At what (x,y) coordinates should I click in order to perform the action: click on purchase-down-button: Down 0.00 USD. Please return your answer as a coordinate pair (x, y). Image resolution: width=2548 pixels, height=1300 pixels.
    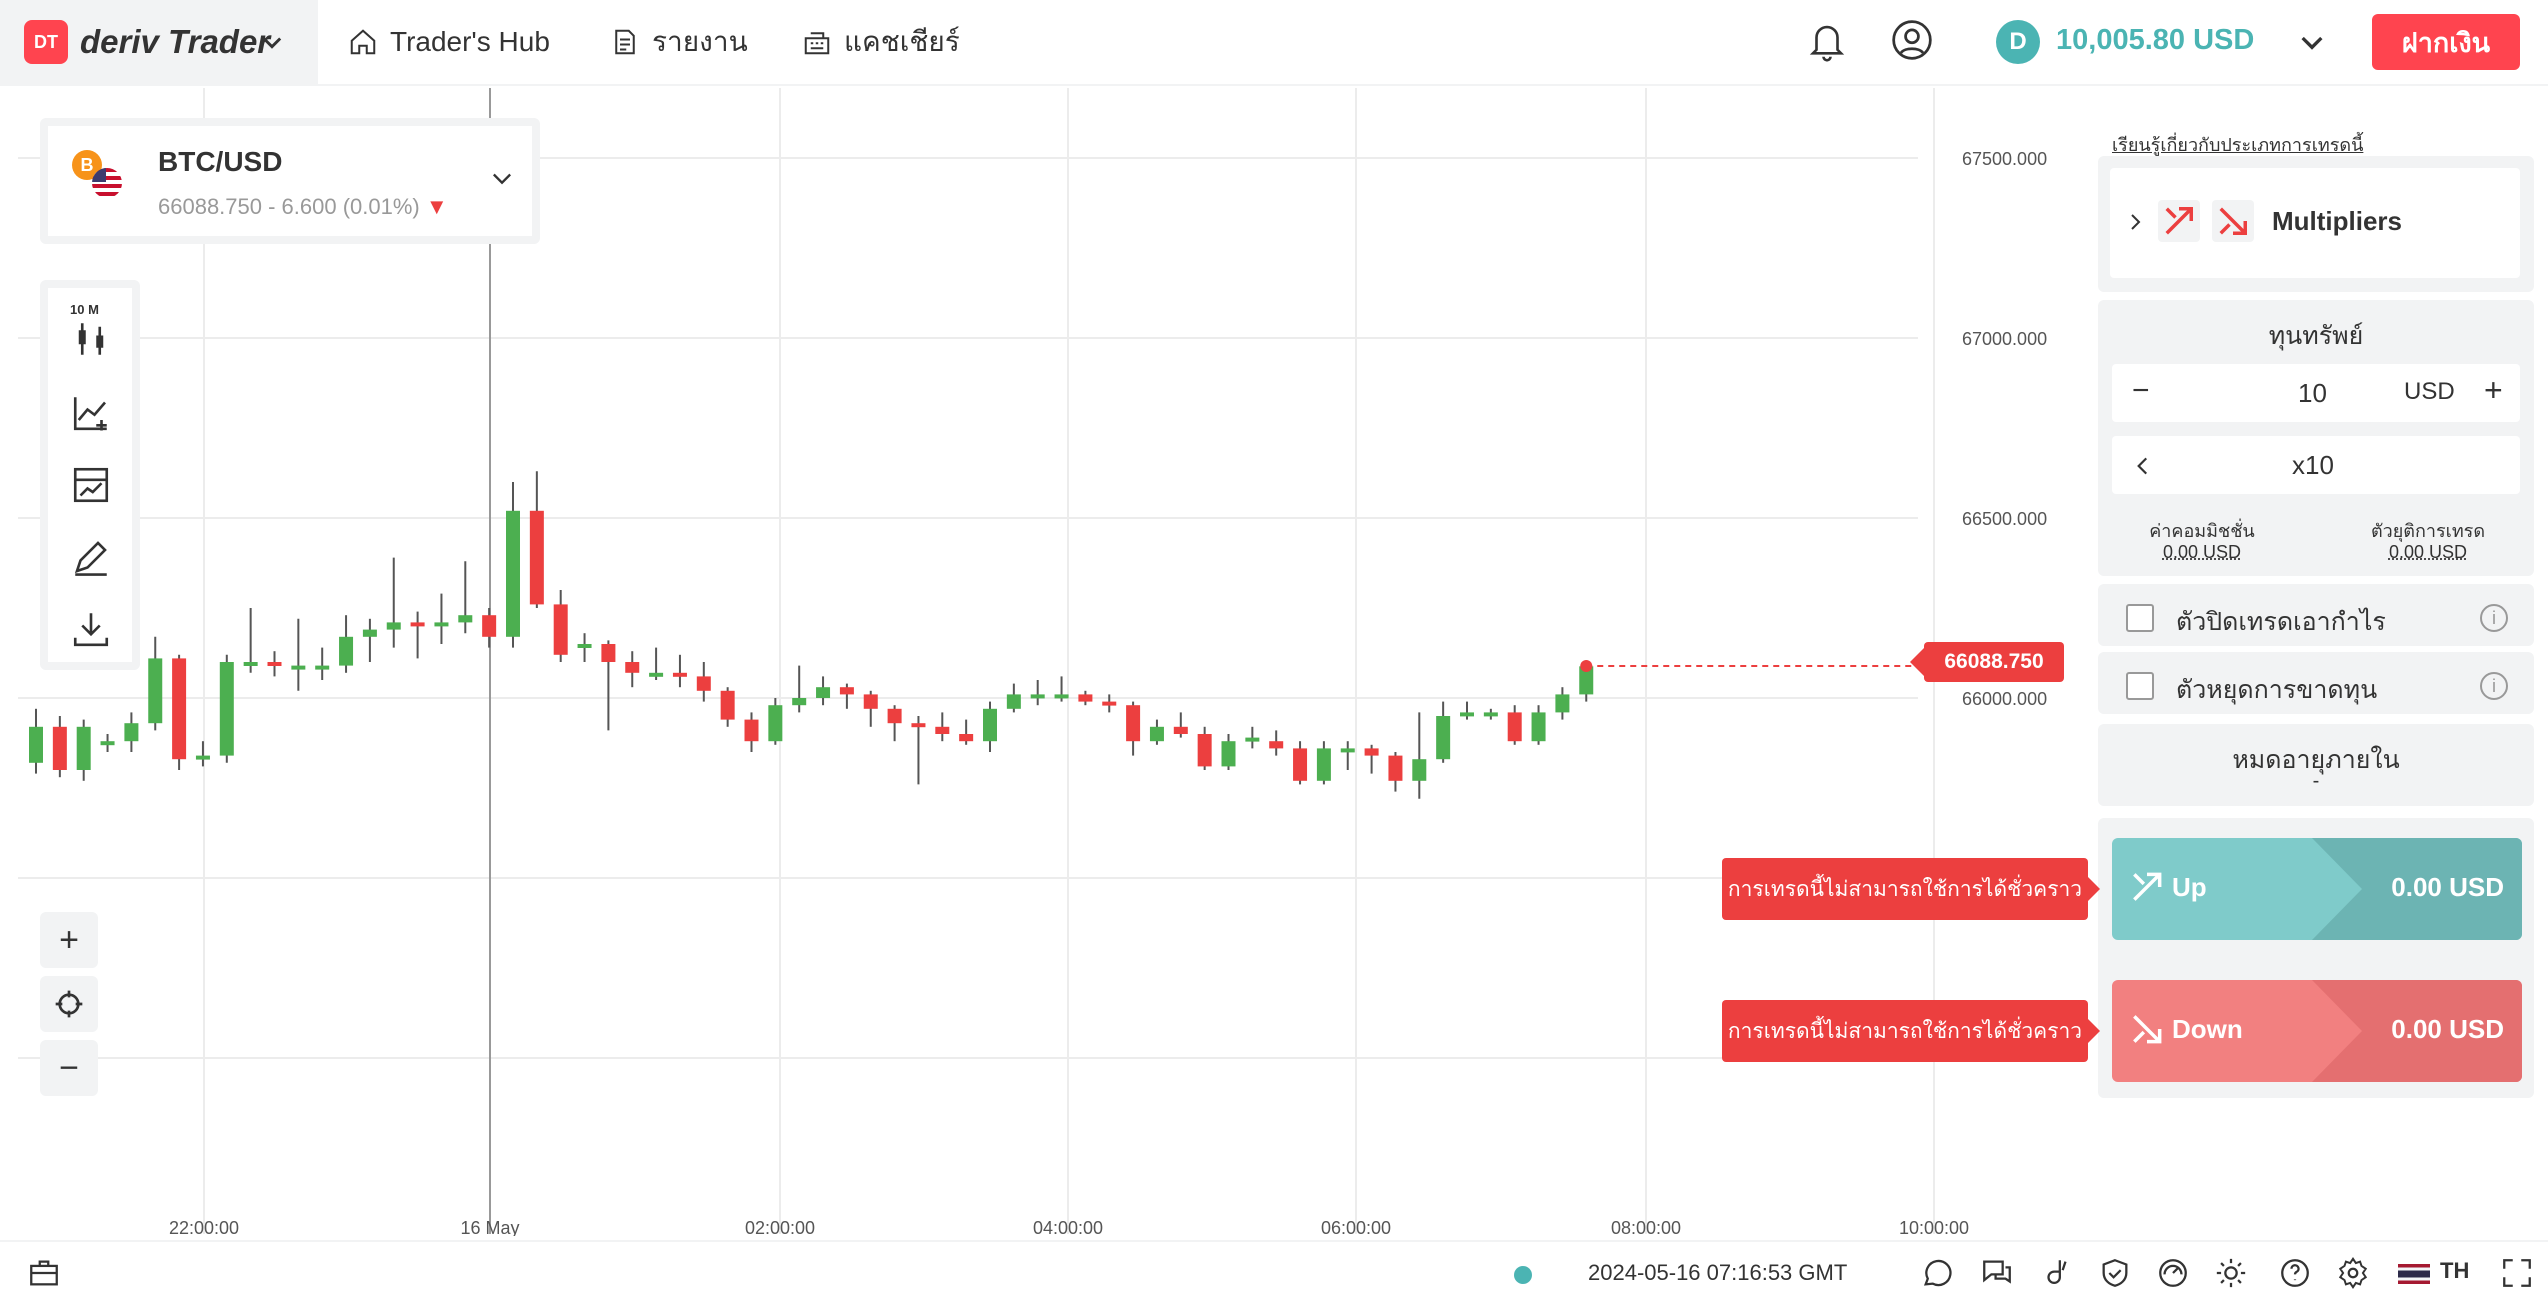
    Looking at the image, I should click on (2317, 1031).